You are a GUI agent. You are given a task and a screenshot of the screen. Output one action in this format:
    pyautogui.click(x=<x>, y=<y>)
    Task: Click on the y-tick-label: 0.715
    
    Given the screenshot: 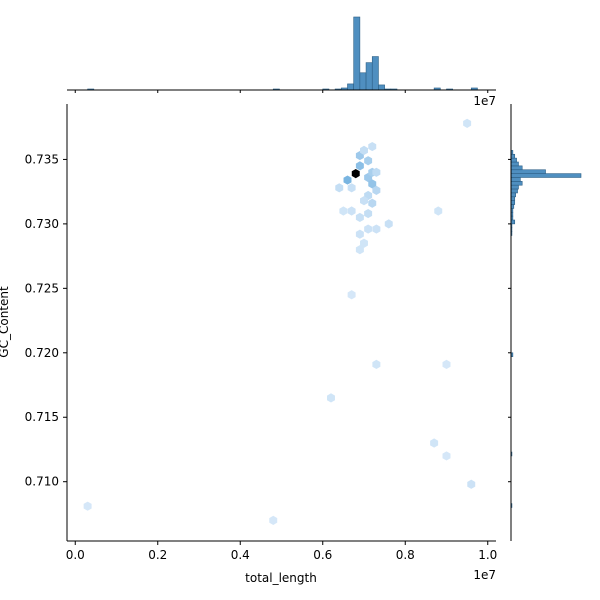 What is the action you would take?
    pyautogui.click(x=42, y=417)
    